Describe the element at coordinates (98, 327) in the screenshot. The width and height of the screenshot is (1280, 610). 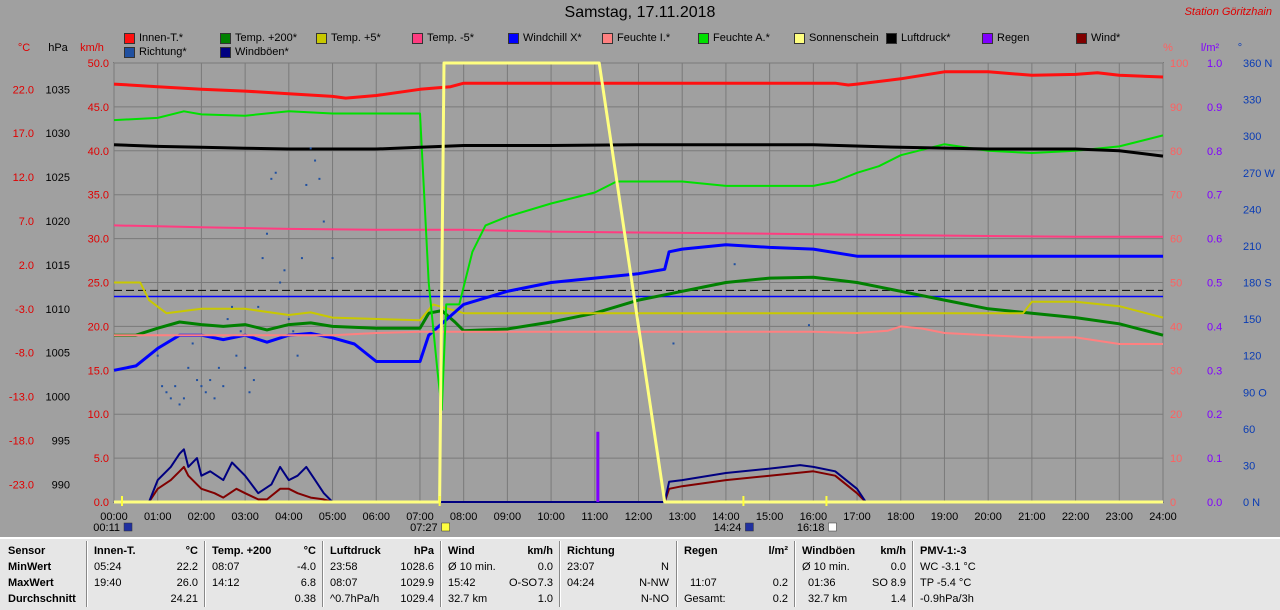
I see `y-tick-label: 20.0` at that location.